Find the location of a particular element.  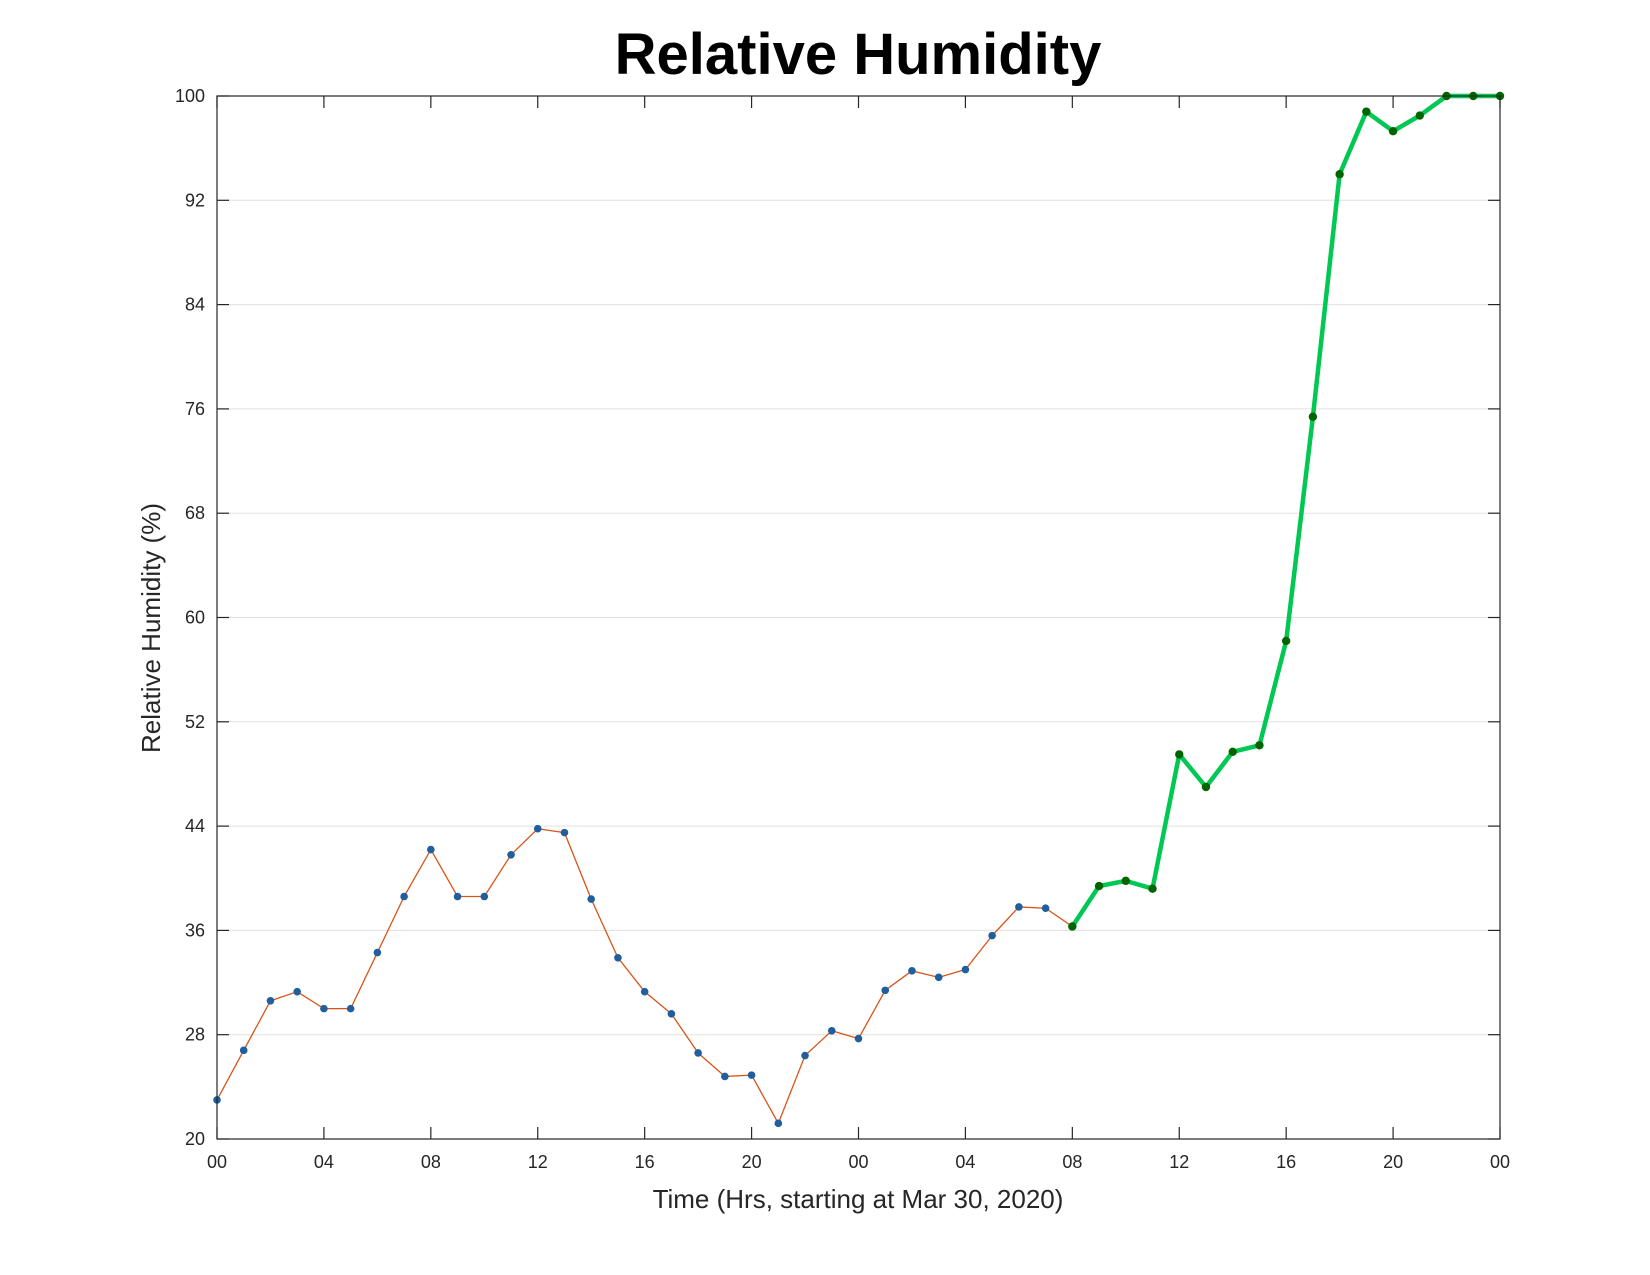

y-axis-label: Relative Humidity (%) is located at coordinates (151, 628).